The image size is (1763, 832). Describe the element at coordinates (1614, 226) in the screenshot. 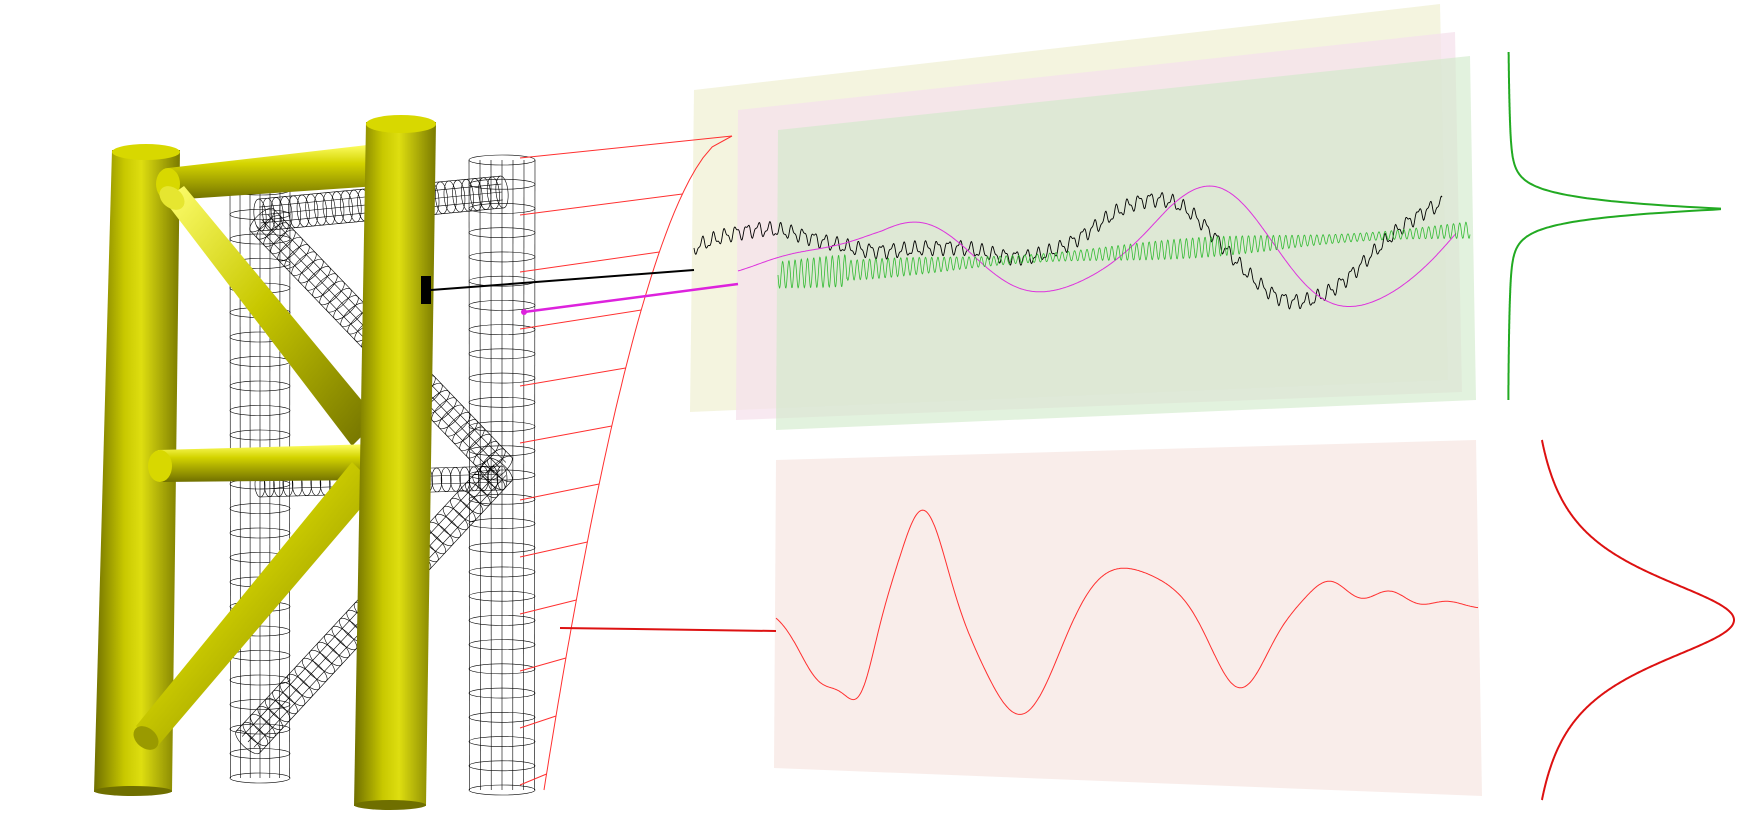

I see `distribution-green-curve` at that location.